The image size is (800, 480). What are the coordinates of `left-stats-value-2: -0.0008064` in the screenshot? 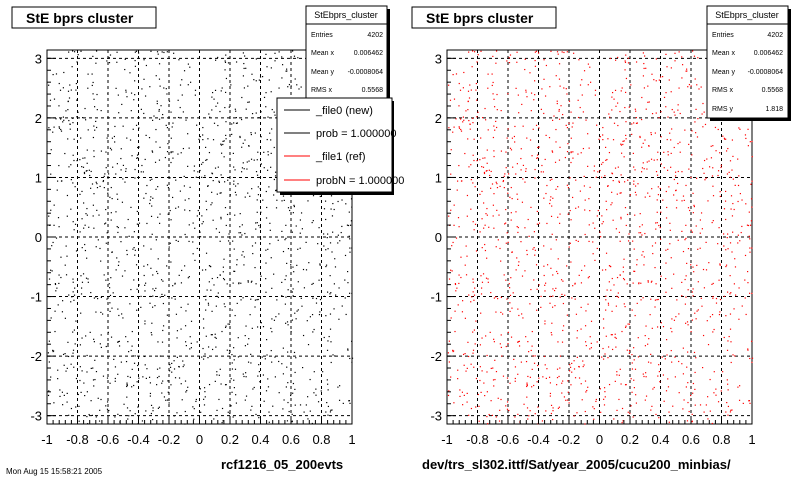 It's located at (366, 72).